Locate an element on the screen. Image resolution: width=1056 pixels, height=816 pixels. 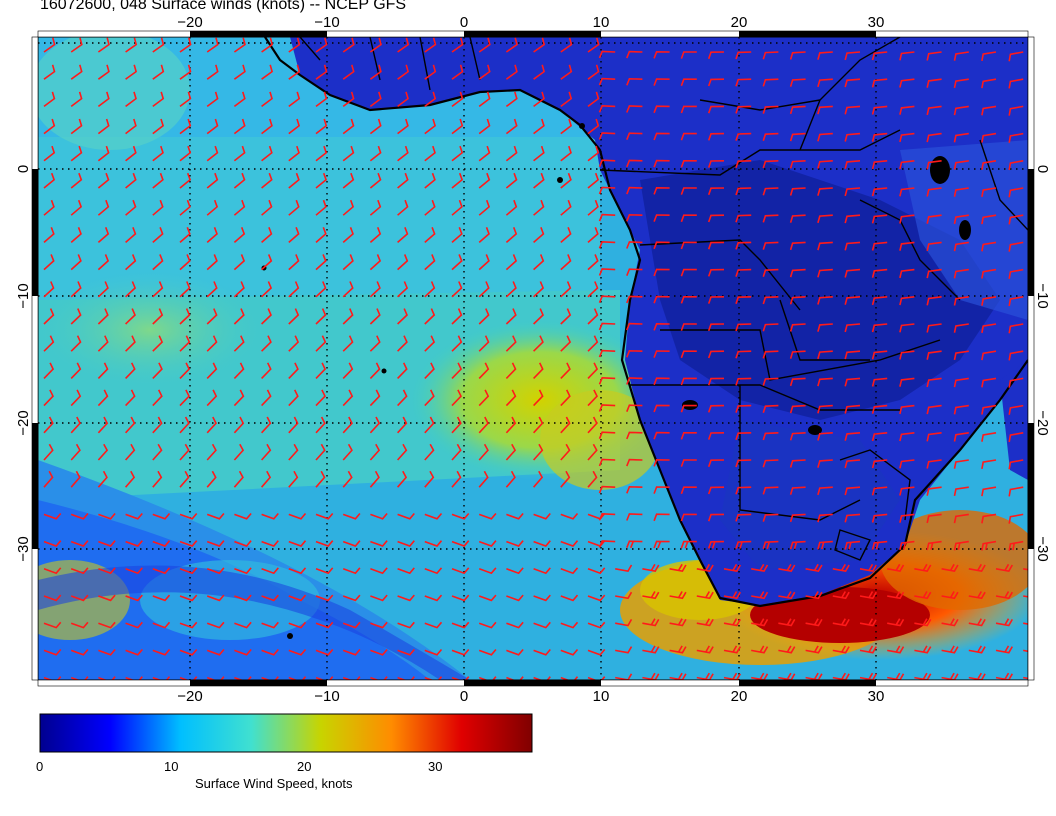
lon-label: −10 is located at coordinates (326, 696).